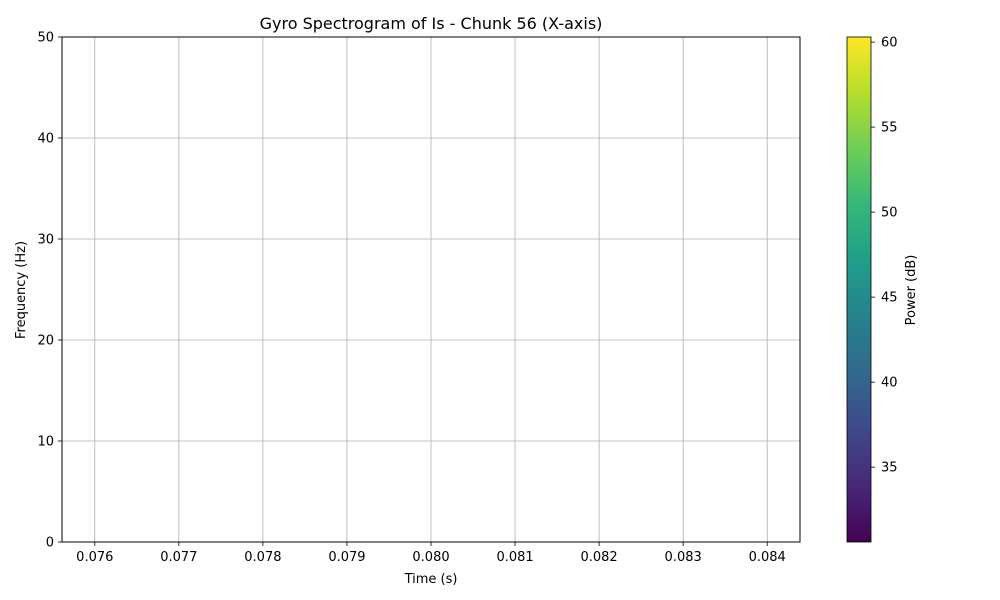 The height and width of the screenshot is (600, 1000). What do you see at coordinates (889, 468) in the screenshot?
I see `colorbar-tick-label: 35` at bounding box center [889, 468].